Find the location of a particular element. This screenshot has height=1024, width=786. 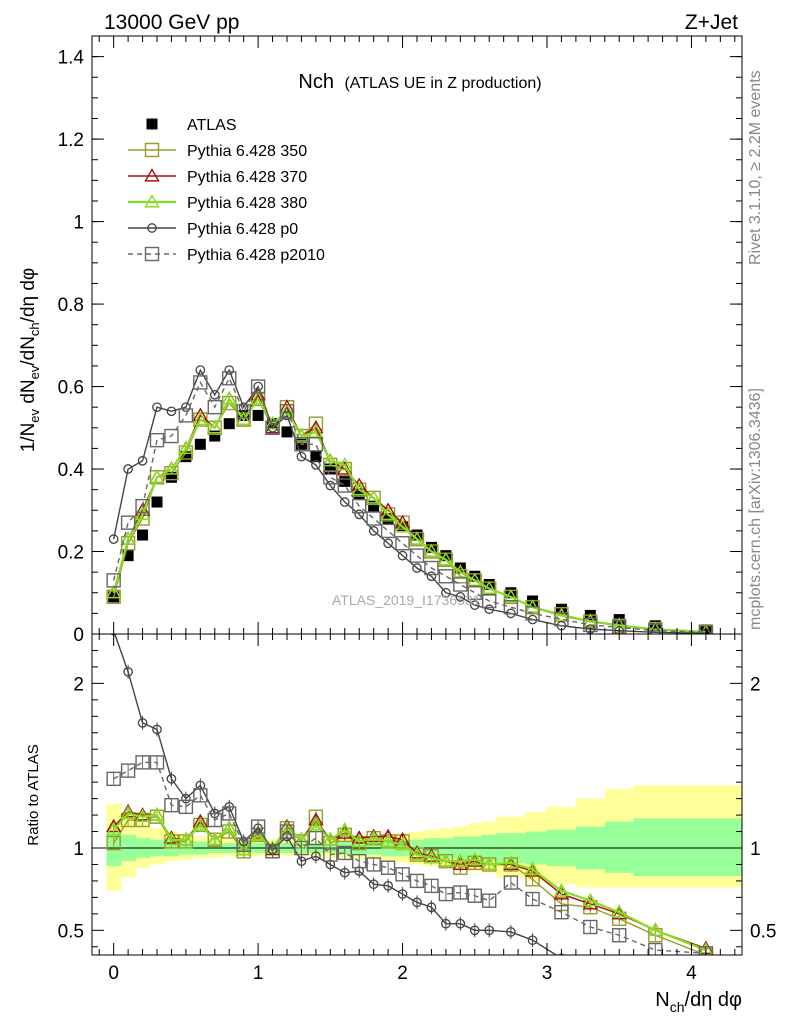

ratio-y-tick-label: 2 is located at coordinates (78, 684).